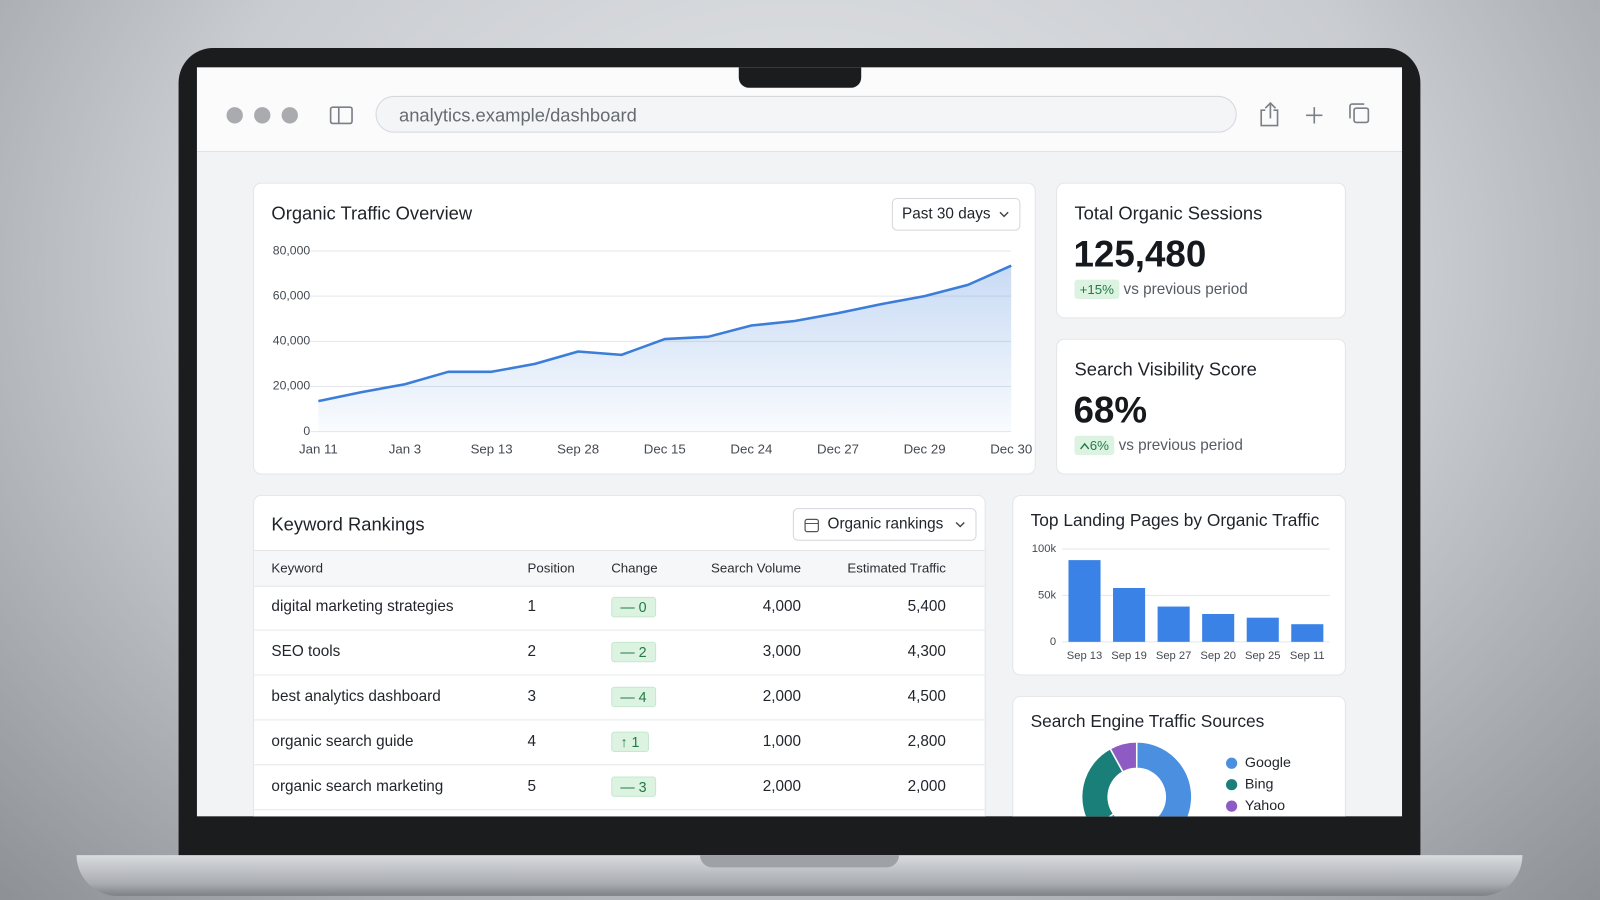  Describe the element at coordinates (806, 114) in the screenshot. I see `address-bar: analytics.example/dashboard` at that location.